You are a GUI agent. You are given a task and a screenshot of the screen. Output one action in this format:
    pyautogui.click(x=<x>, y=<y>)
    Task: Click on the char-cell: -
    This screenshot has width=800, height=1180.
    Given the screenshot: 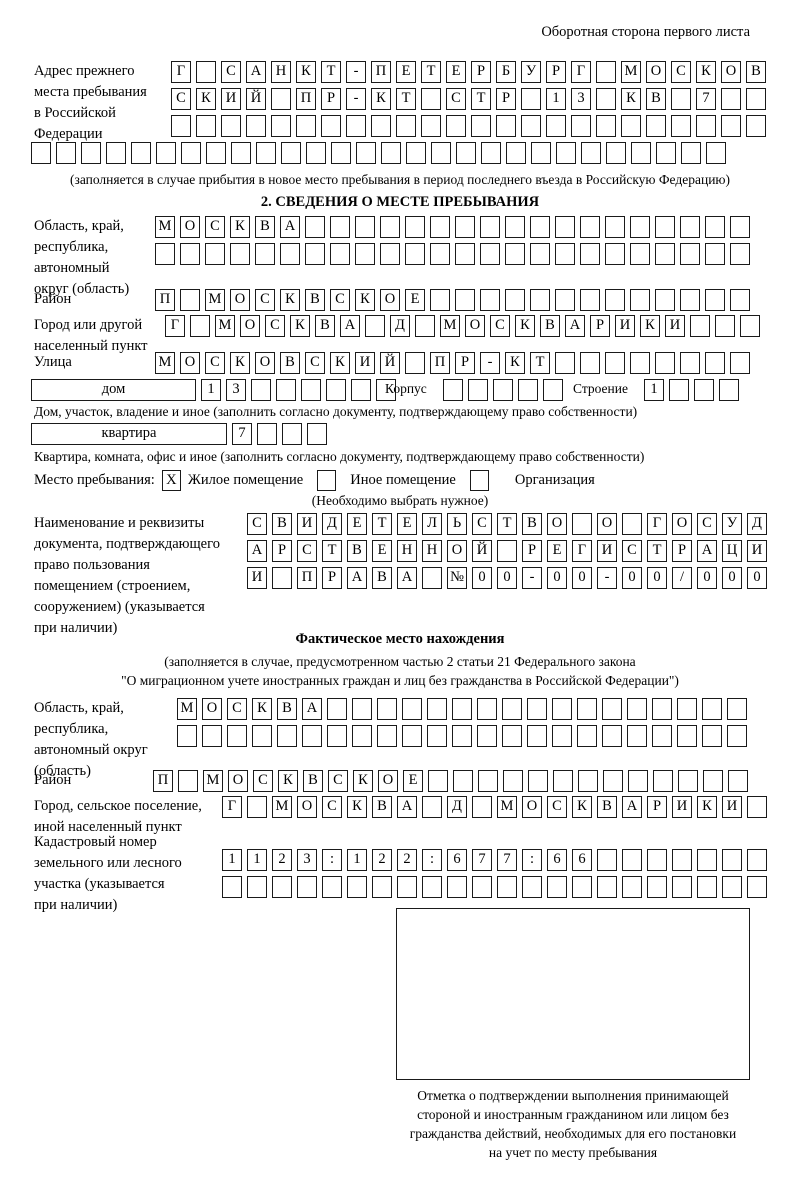 What is the action you would take?
    pyautogui.click(x=607, y=578)
    